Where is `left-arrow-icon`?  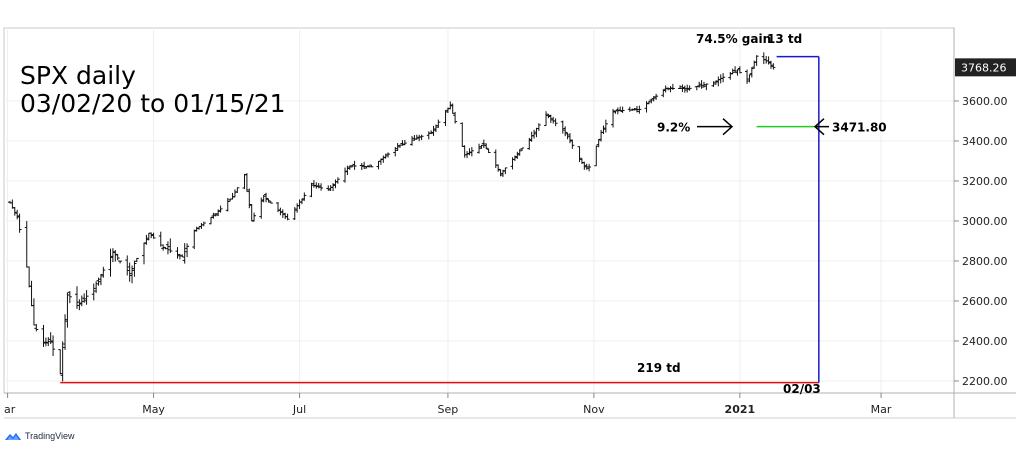 left-arrow-icon is located at coordinates (821, 127).